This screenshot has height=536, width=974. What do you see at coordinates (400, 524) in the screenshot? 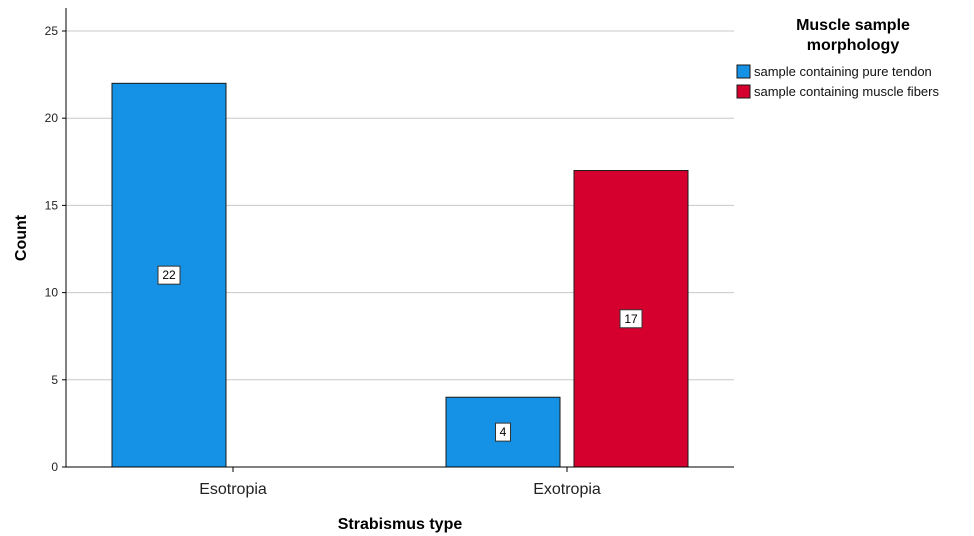
I see `x-axis-title: Strabismus type` at bounding box center [400, 524].